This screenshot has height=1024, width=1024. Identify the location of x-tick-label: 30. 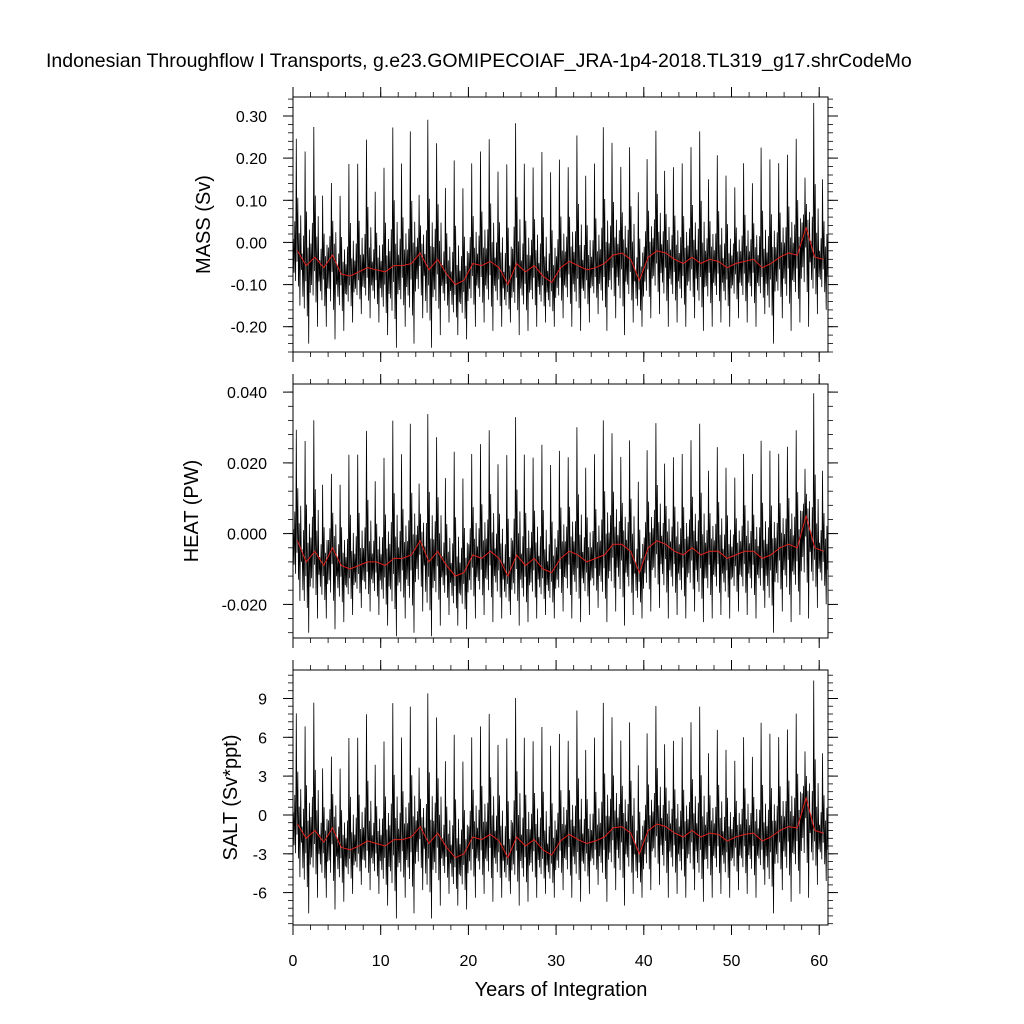
(556, 961).